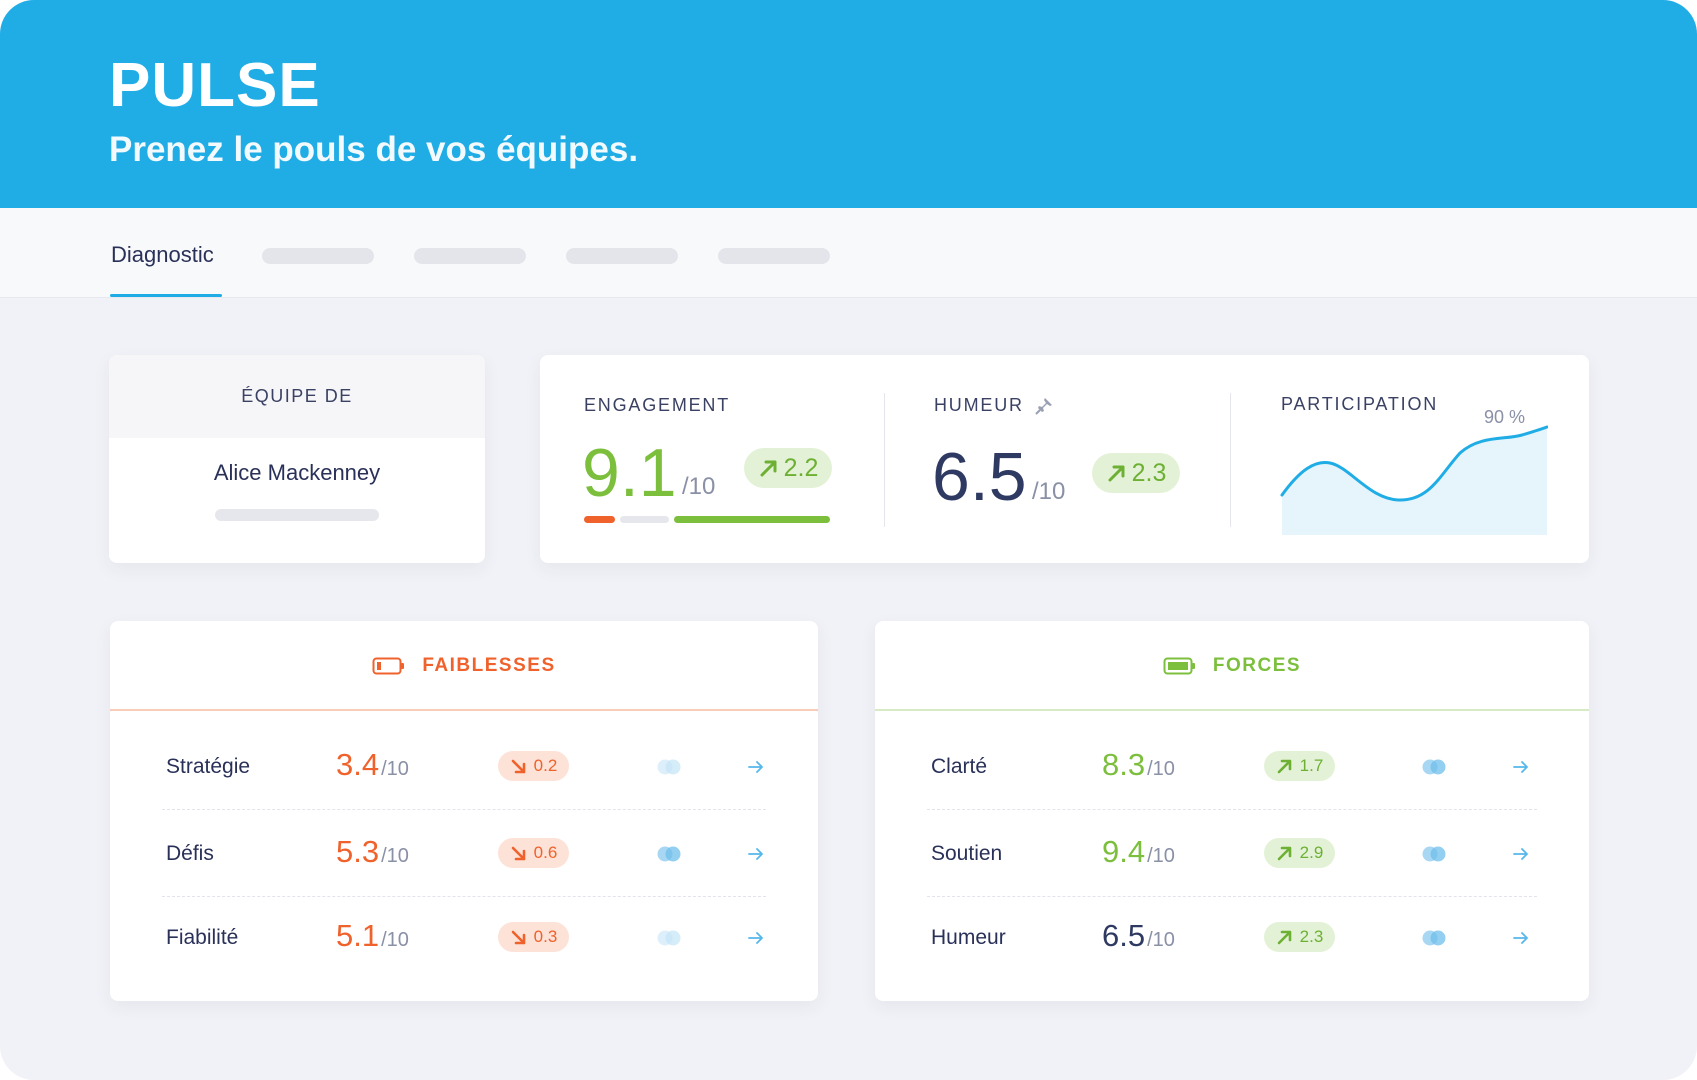 Image resolution: width=1697 pixels, height=1080 pixels. I want to click on participation-sparkline, so click(1414, 480).